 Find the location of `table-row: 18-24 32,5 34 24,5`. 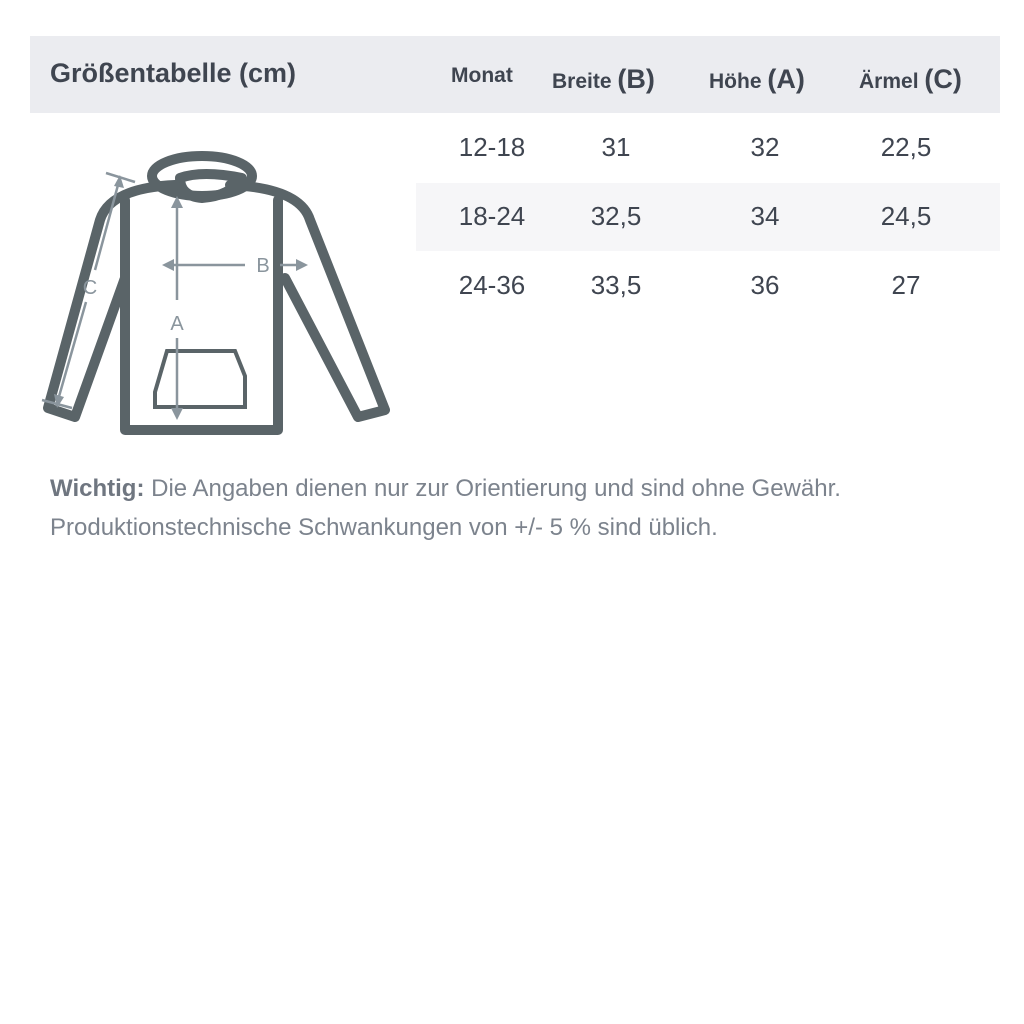

table-row: 18-24 32,5 34 24,5 is located at coordinates (708, 217).